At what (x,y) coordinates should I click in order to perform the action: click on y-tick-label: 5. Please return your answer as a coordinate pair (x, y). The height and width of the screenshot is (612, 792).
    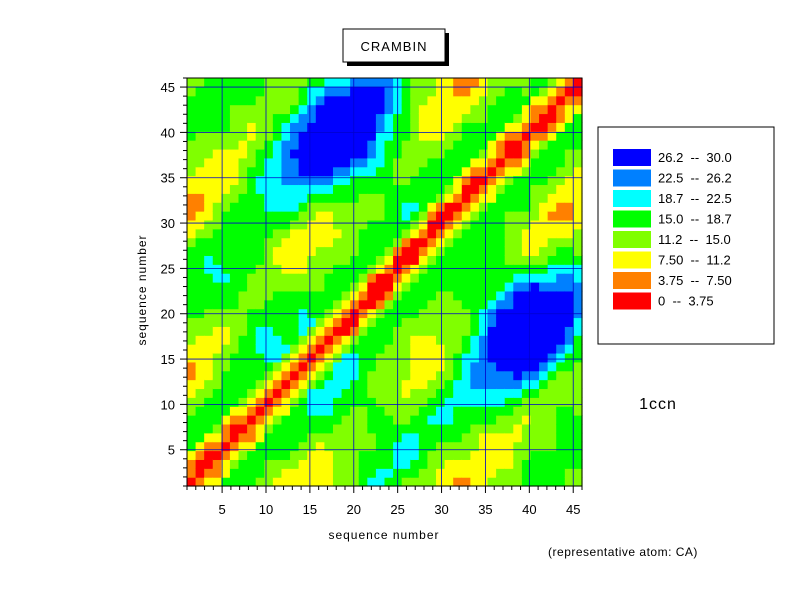
    Looking at the image, I should click on (171, 450).